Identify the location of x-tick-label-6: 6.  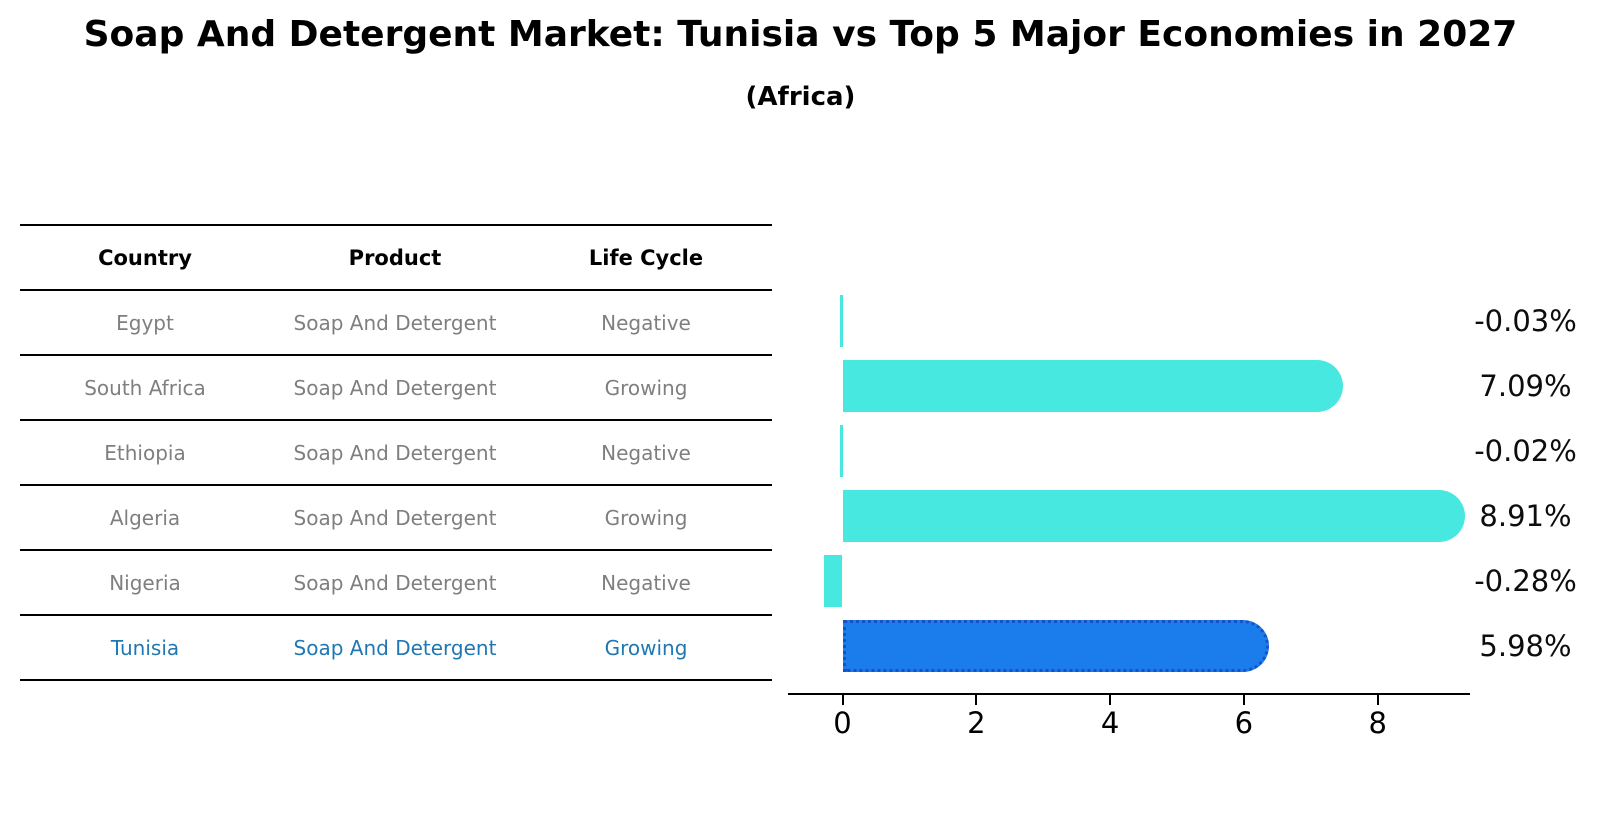
(1244, 723).